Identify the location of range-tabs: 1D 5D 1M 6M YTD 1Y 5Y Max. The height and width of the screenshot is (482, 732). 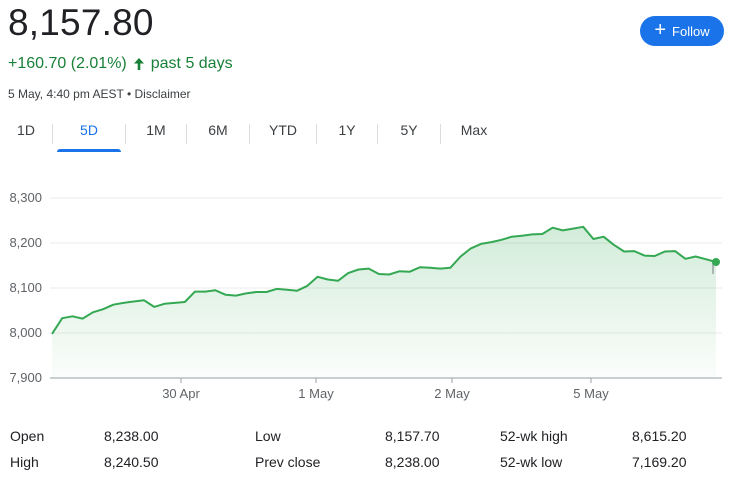
(253, 137).